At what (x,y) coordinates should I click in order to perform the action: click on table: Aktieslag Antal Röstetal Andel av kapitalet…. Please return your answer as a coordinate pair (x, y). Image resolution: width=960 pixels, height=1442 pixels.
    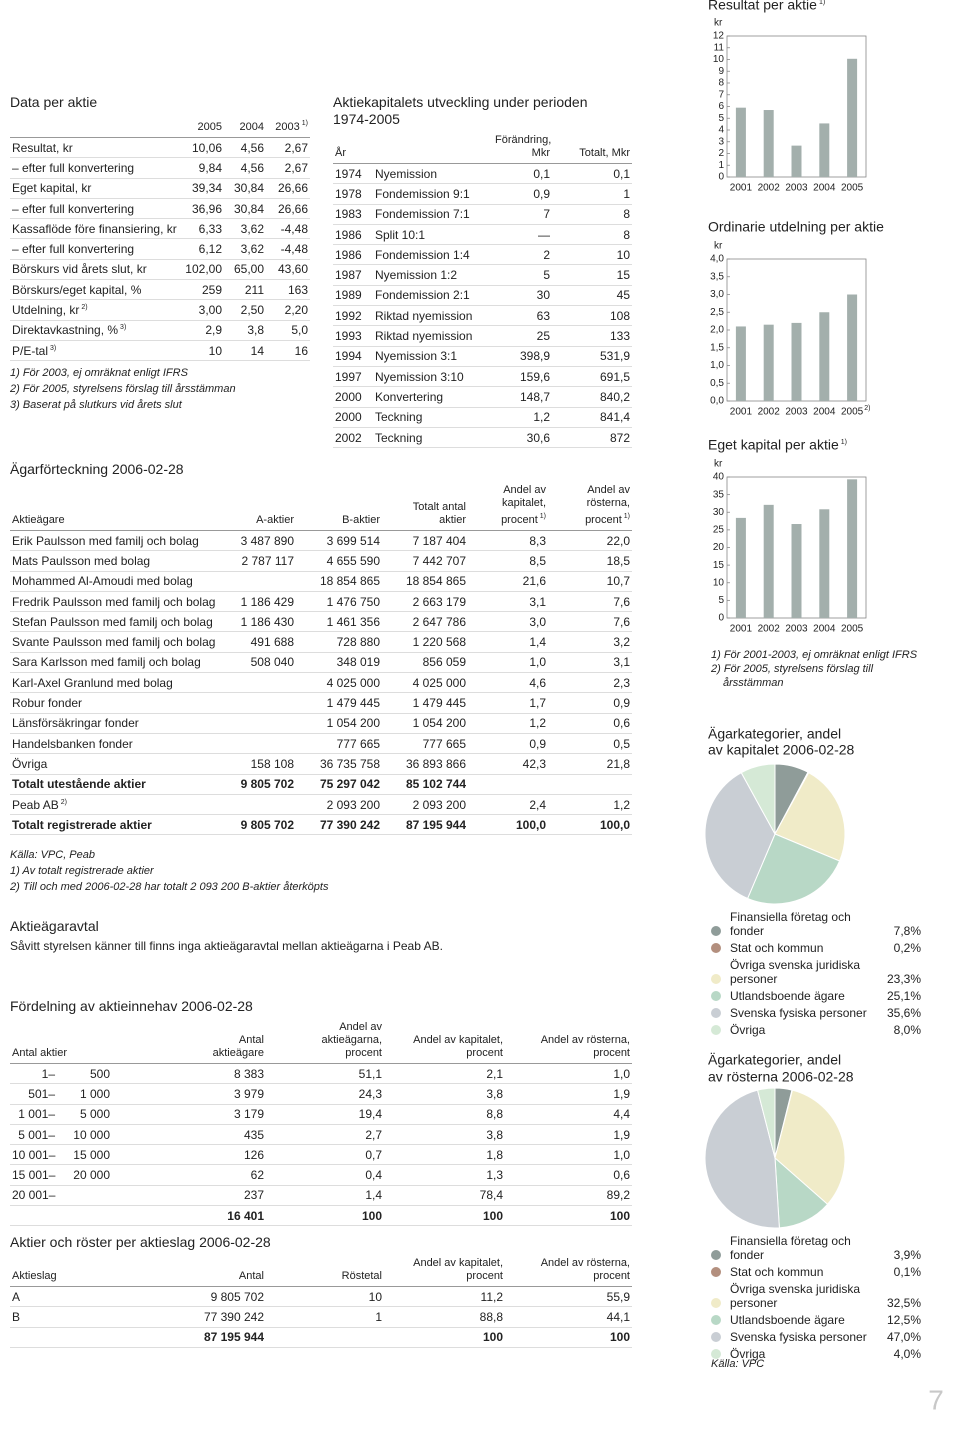
    Looking at the image, I should click on (321, 1301).